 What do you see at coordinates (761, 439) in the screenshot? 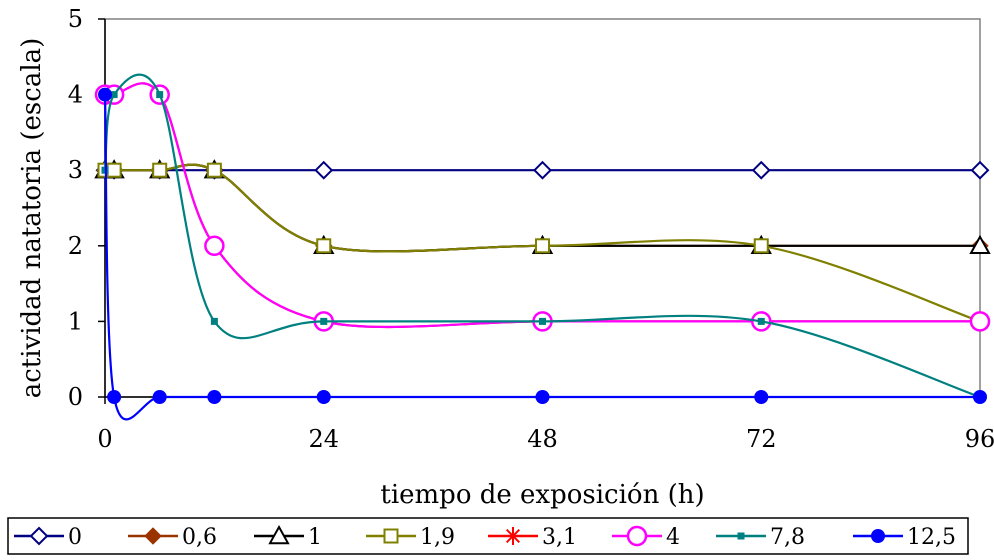
I see `x-tick-label: 72` at bounding box center [761, 439].